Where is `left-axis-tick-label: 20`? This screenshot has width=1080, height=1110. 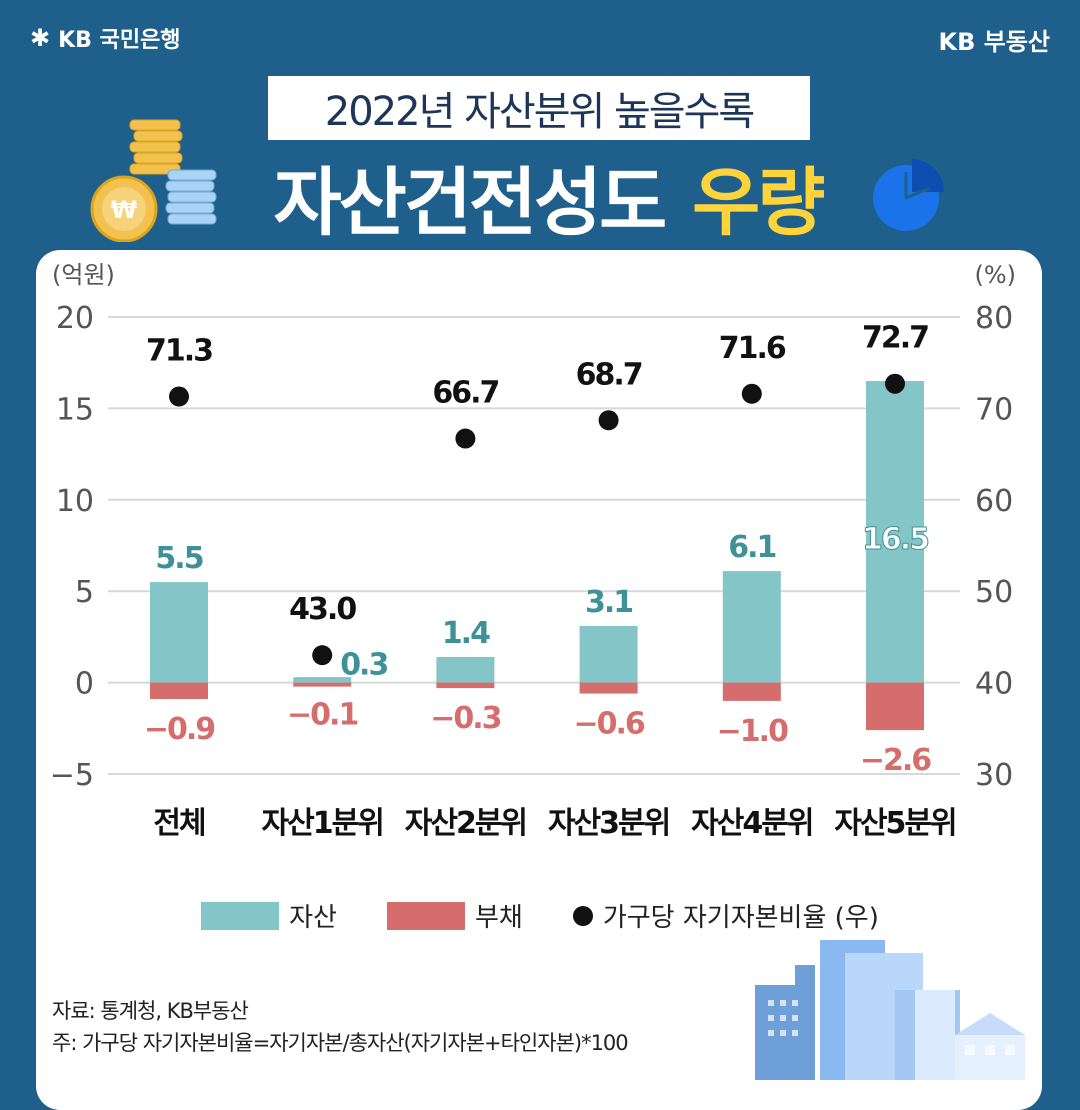
left-axis-tick-label: 20 is located at coordinates (75, 318).